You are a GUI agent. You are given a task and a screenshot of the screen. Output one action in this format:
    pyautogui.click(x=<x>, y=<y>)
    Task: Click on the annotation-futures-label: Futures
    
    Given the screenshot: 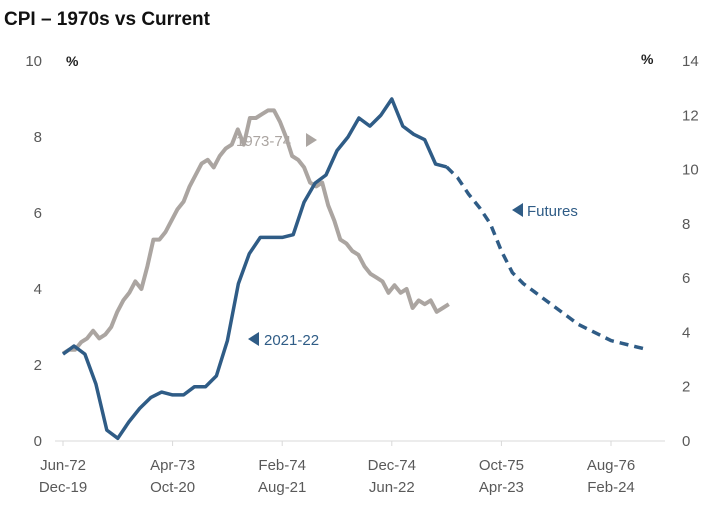 What is the action you would take?
    pyautogui.click(x=552, y=211)
    